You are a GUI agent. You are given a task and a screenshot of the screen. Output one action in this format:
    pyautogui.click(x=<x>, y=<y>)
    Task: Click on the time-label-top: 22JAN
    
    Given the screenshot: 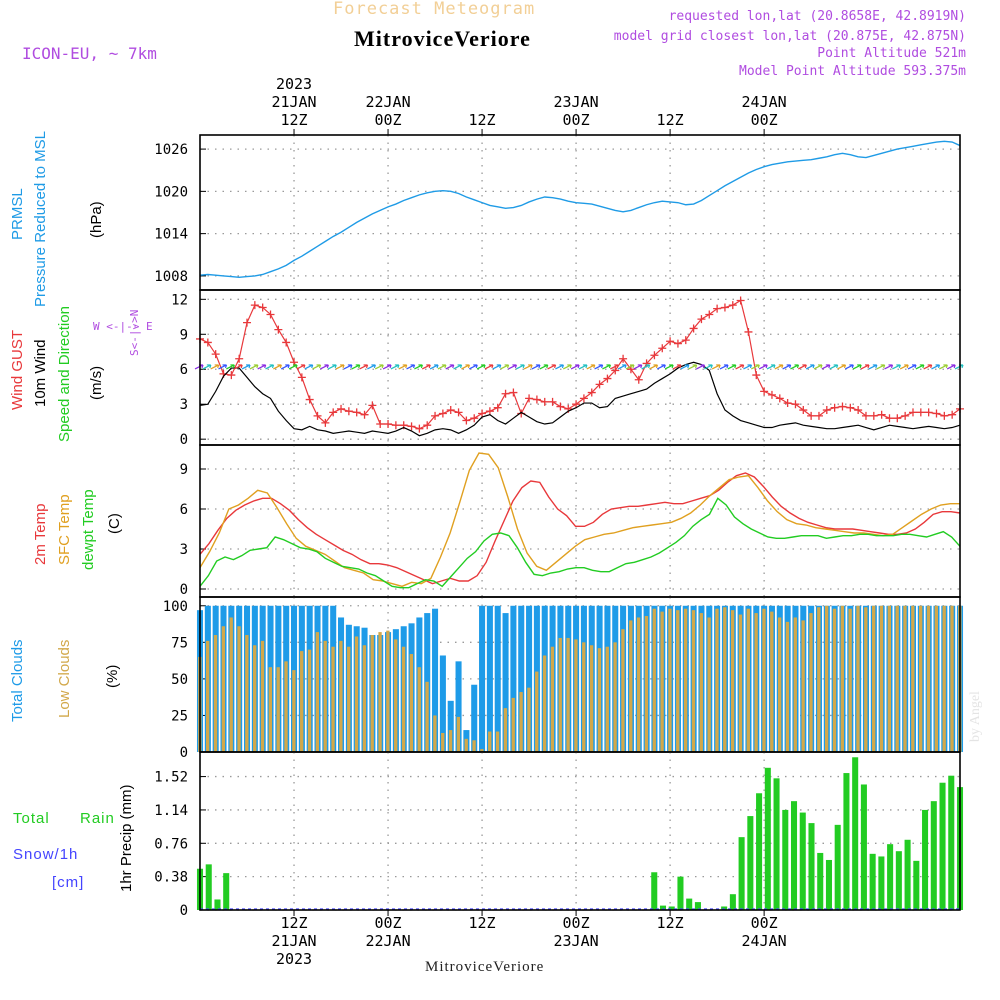 What is the action you would take?
    pyautogui.click(x=387, y=102)
    